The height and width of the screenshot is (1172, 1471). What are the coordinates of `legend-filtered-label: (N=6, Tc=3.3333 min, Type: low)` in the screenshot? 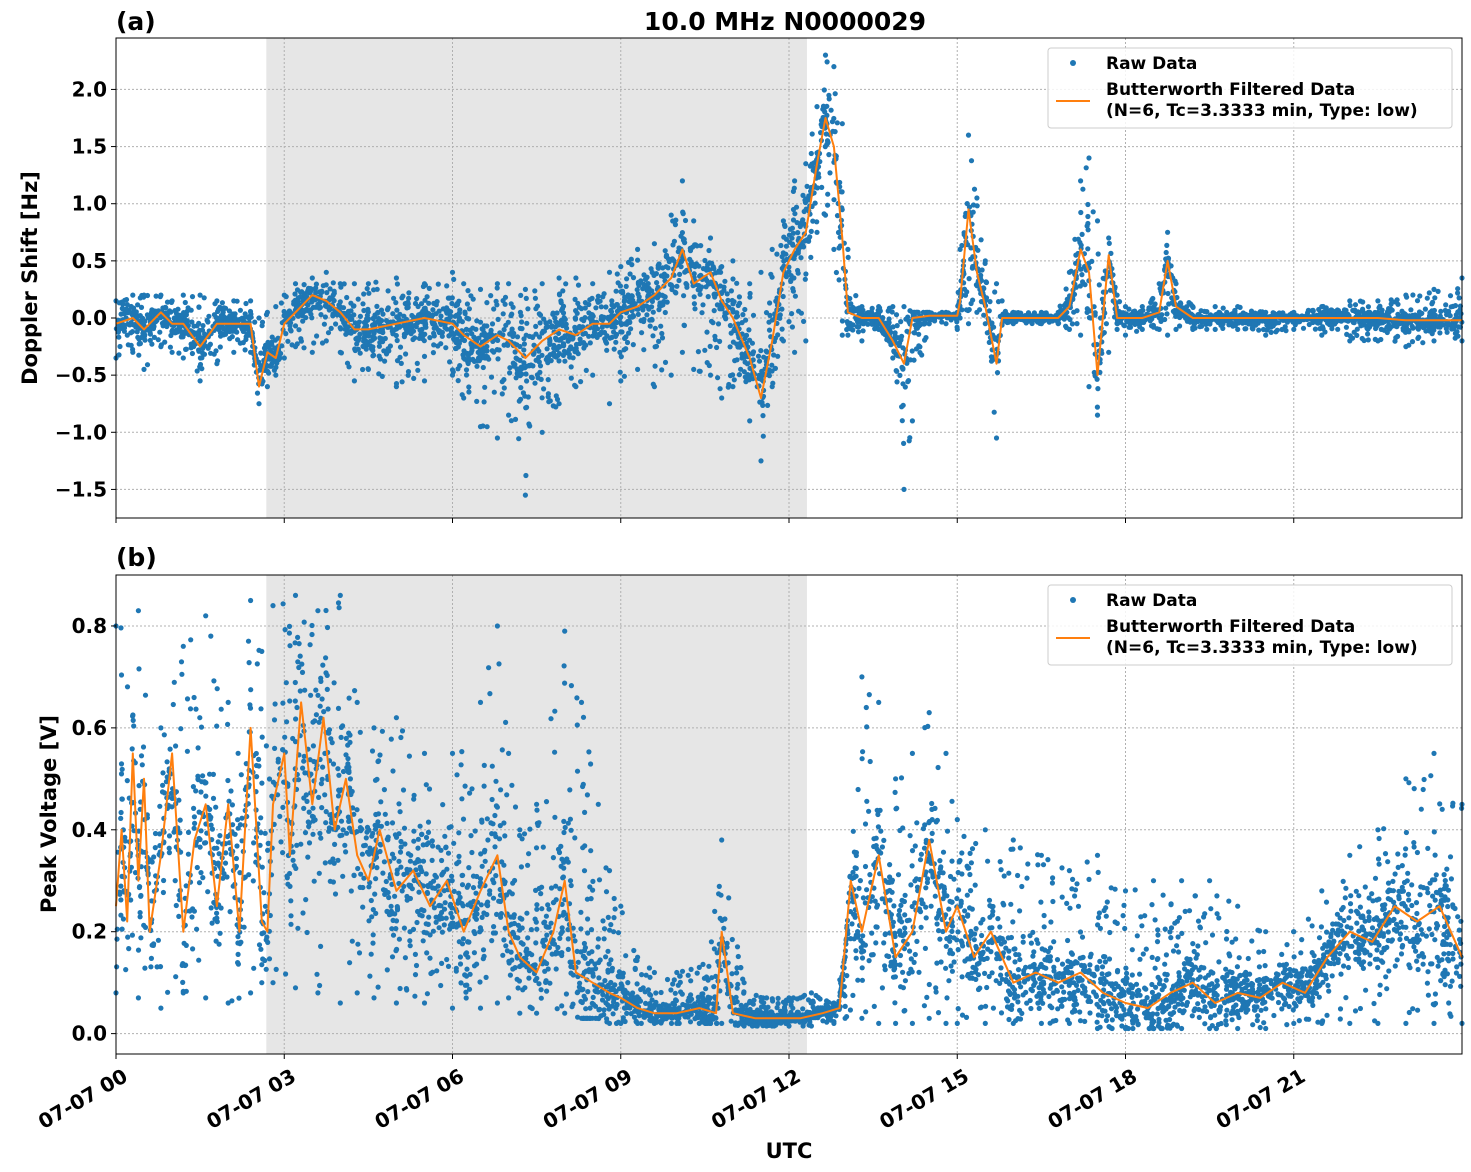 It's located at (1262, 111).